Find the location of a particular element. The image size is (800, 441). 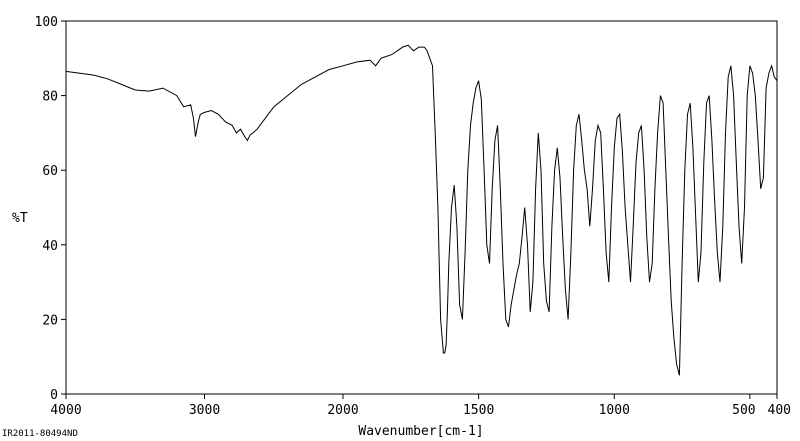

y-tick-label: 20 is located at coordinates (50, 320).